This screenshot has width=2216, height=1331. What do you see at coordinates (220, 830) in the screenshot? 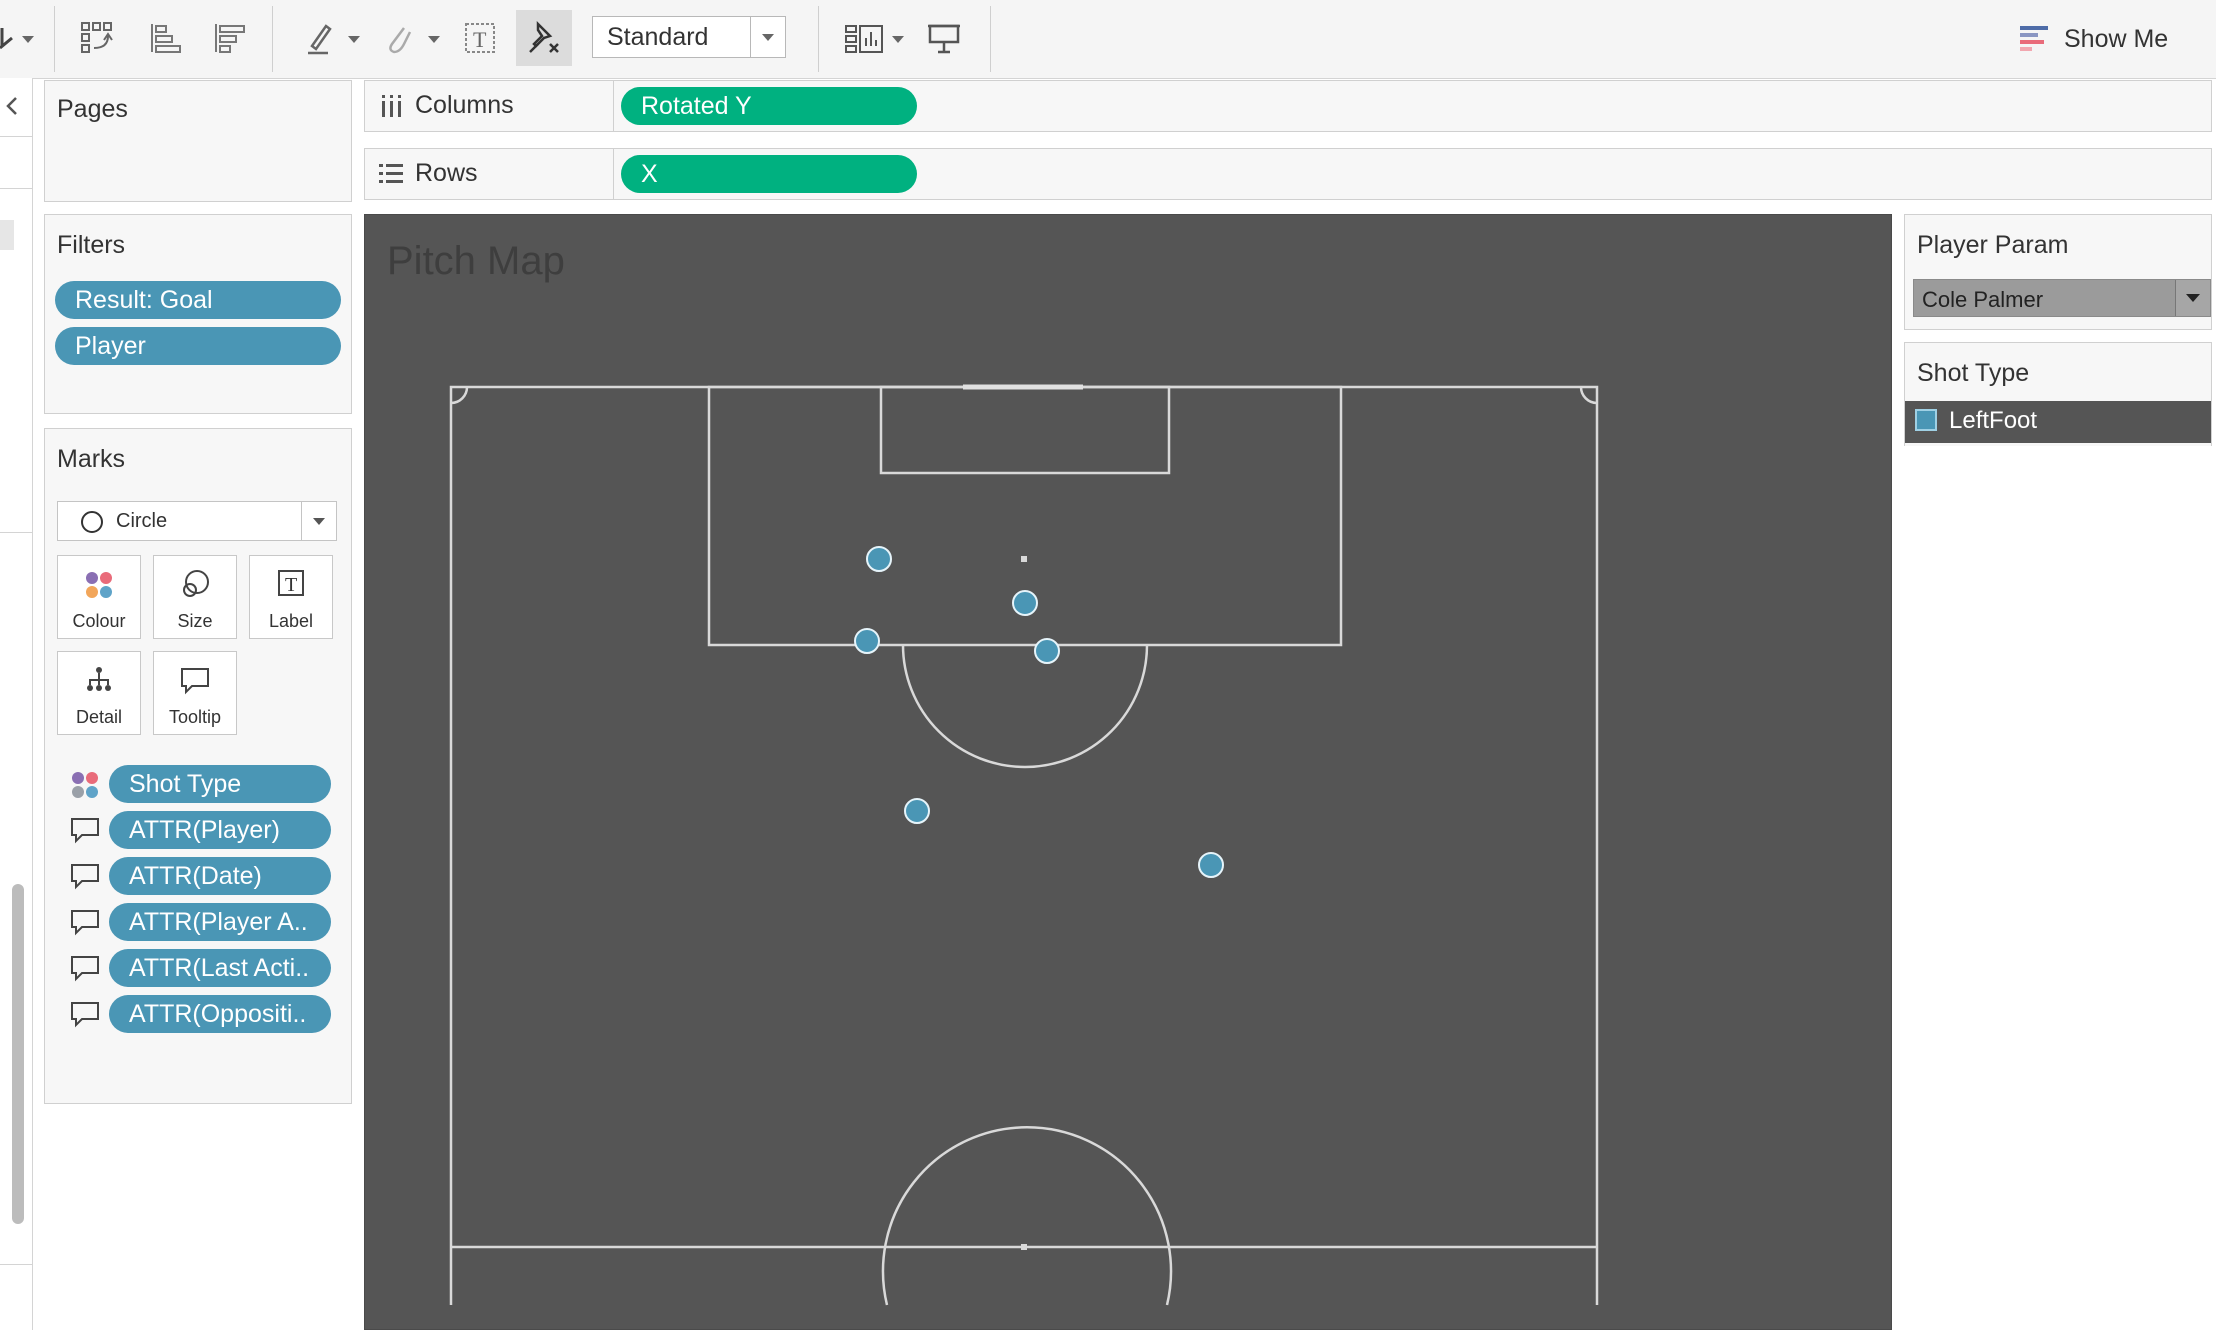
I see `marks-field-pill: ATTR(Player)` at bounding box center [220, 830].